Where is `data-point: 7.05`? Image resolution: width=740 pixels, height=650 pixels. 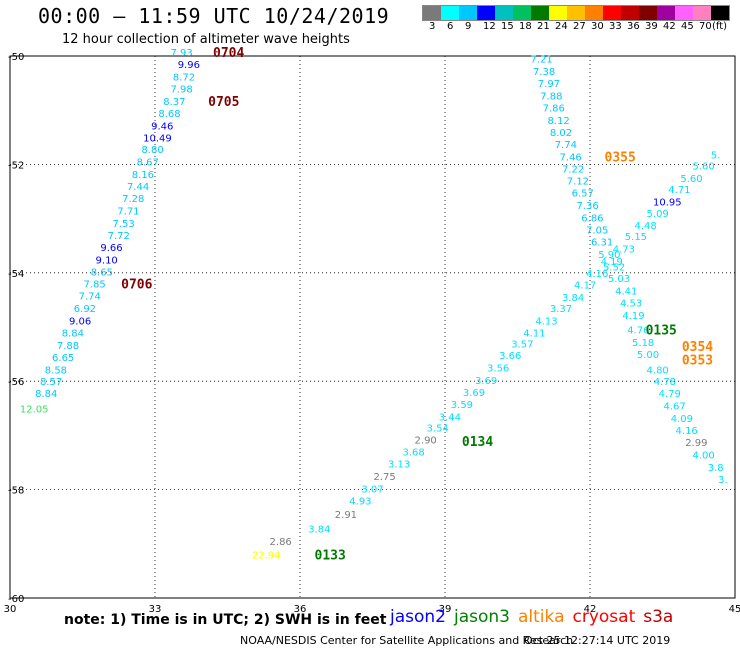
data-point: 7.05 is located at coordinates (597, 230).